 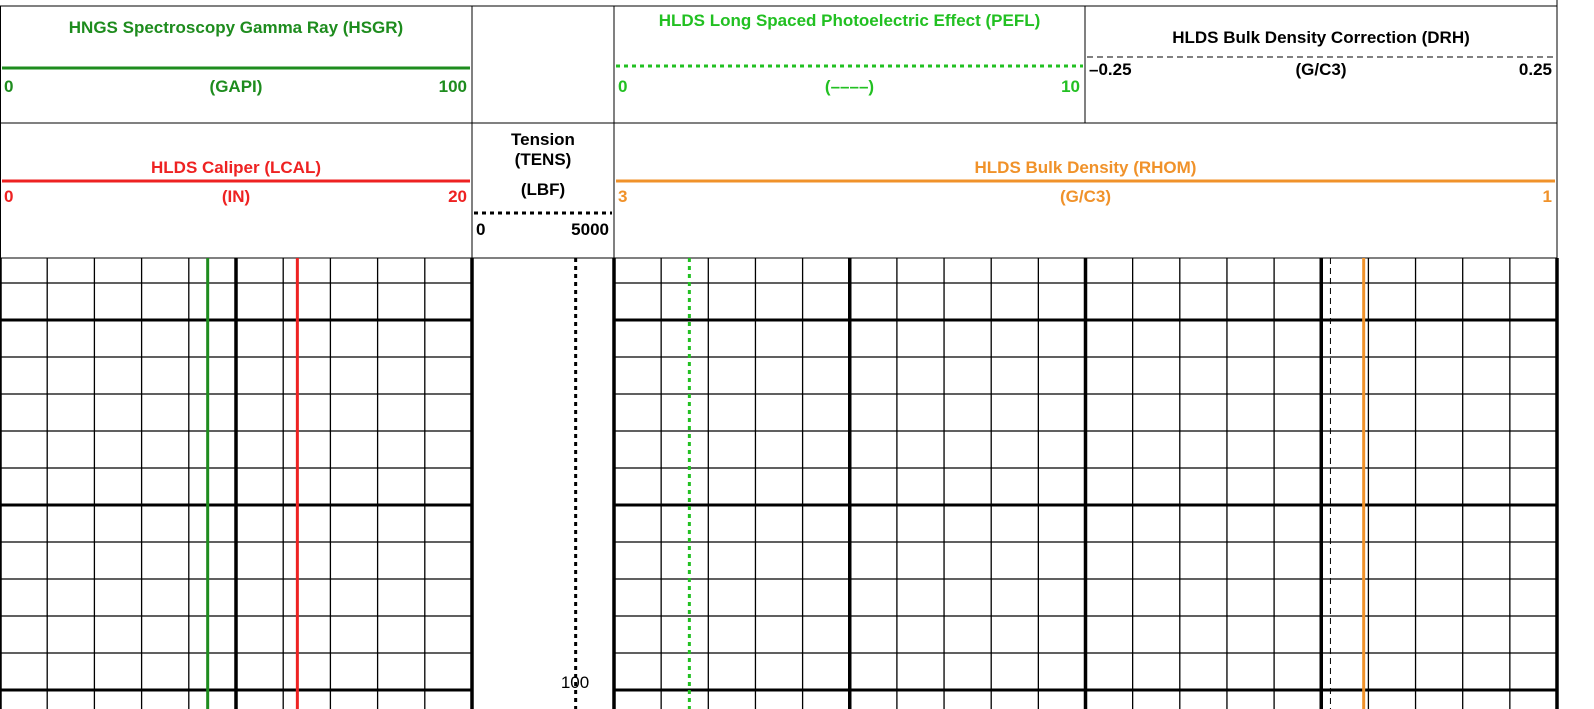 What do you see at coordinates (236, 167) in the screenshot?
I see `curve-title: HLDS Caliper (LCAL)` at bounding box center [236, 167].